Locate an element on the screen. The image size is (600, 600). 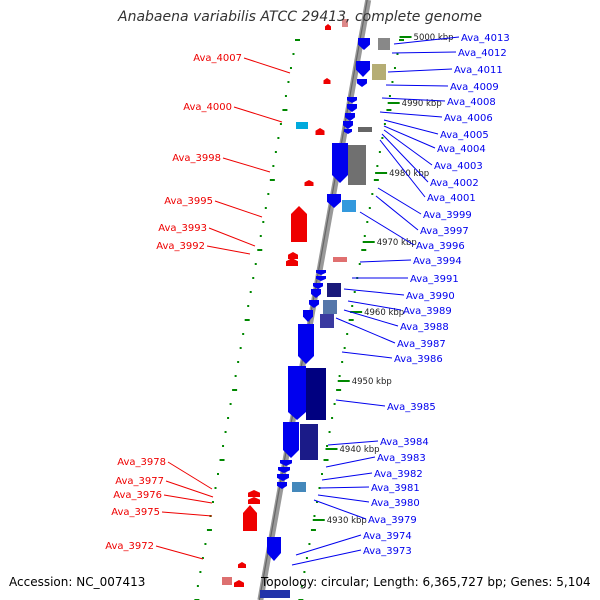
gene-label-forward: Ava_3974 is located at coordinates (387, 536).